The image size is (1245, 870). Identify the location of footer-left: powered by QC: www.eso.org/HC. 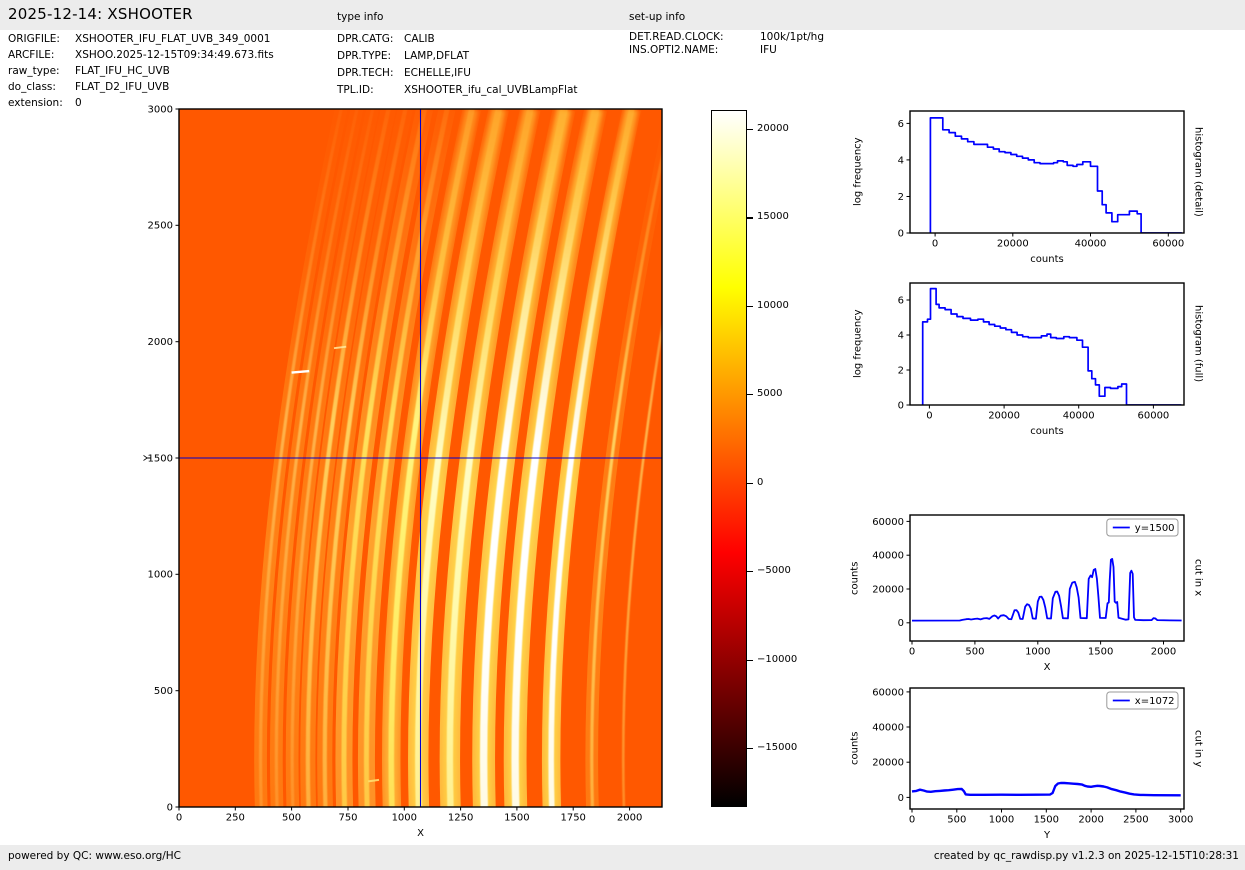
(95, 856).